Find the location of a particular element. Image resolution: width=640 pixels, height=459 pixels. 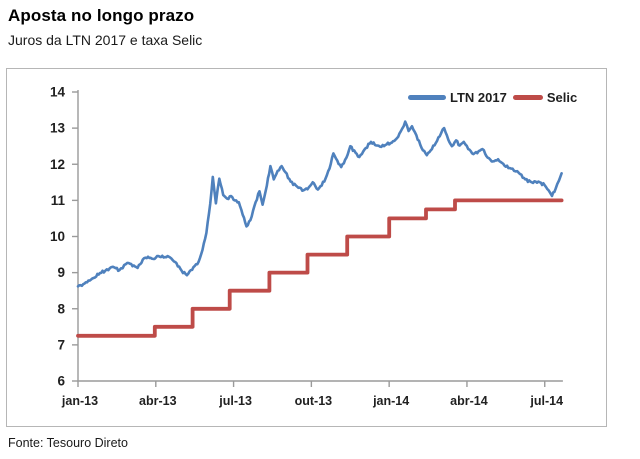

legend-item-selic: Selic is located at coordinates (545, 97).